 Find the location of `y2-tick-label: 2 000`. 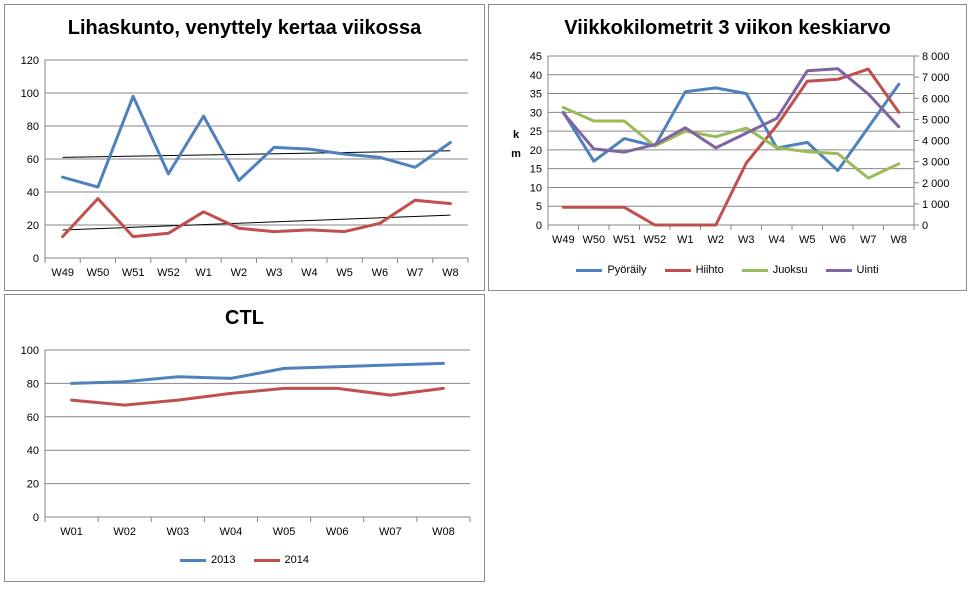

y2-tick-label: 2 000 is located at coordinates (936, 184).